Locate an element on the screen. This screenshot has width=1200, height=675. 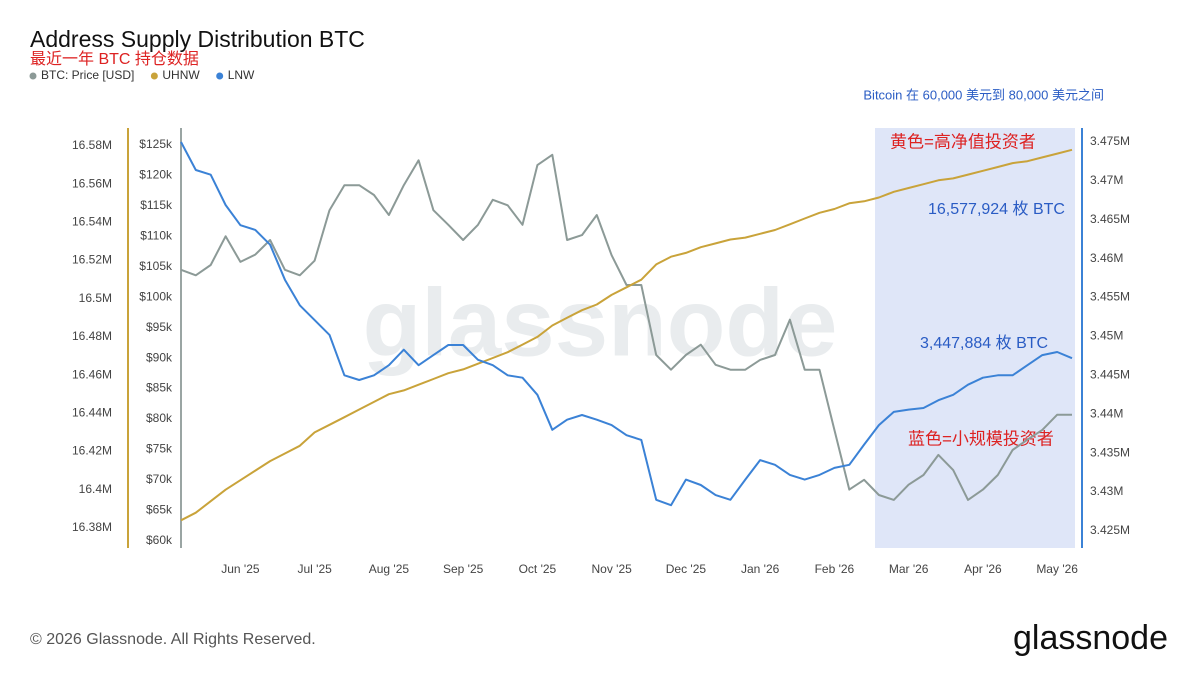
y-tick-label: 3.445M is located at coordinates (1110, 375).